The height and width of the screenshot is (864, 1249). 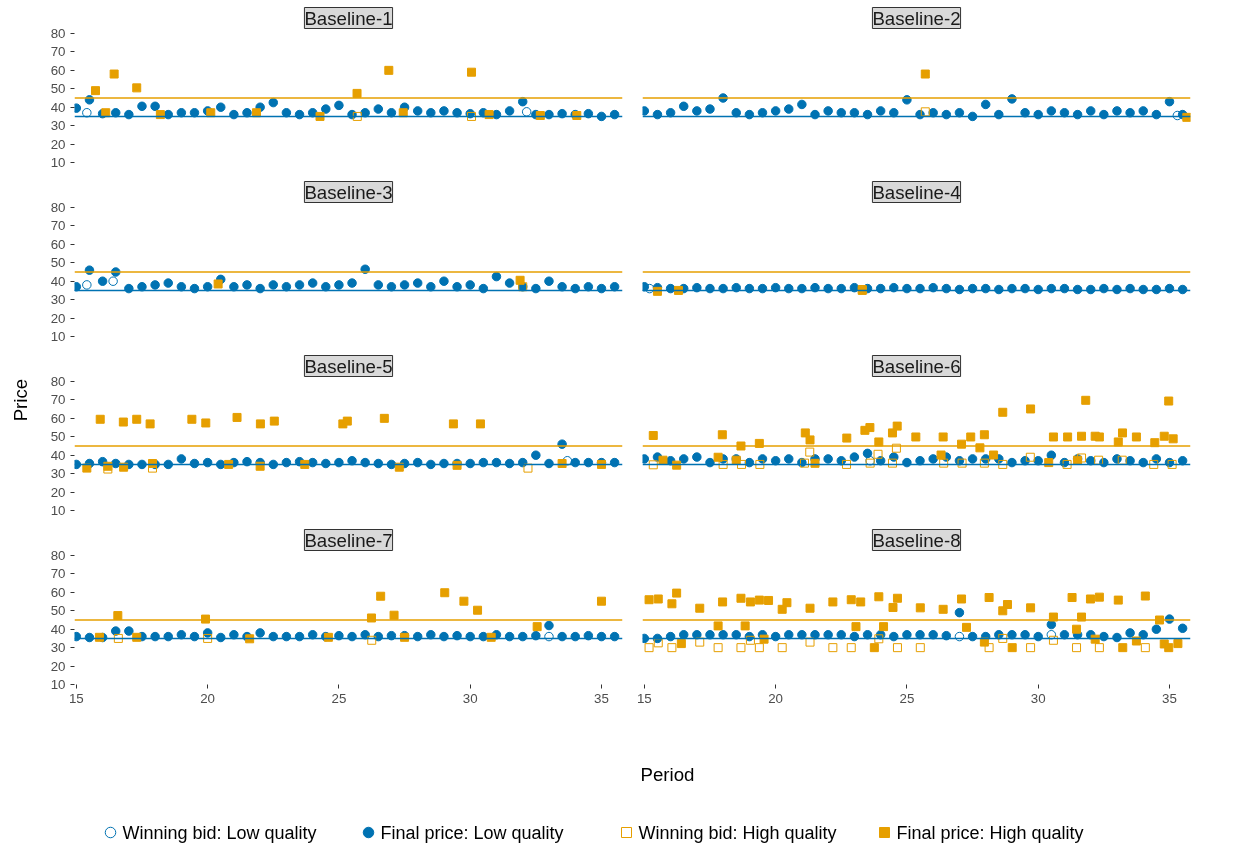 What do you see at coordinates (916, 192) in the screenshot?
I see `chart-title: Baseline-4` at bounding box center [916, 192].